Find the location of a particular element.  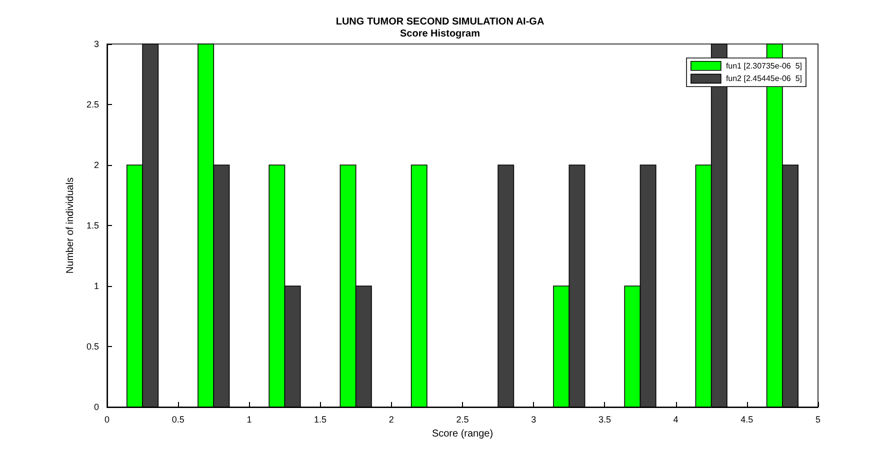

y-tick-label: 2 is located at coordinates (96, 165).